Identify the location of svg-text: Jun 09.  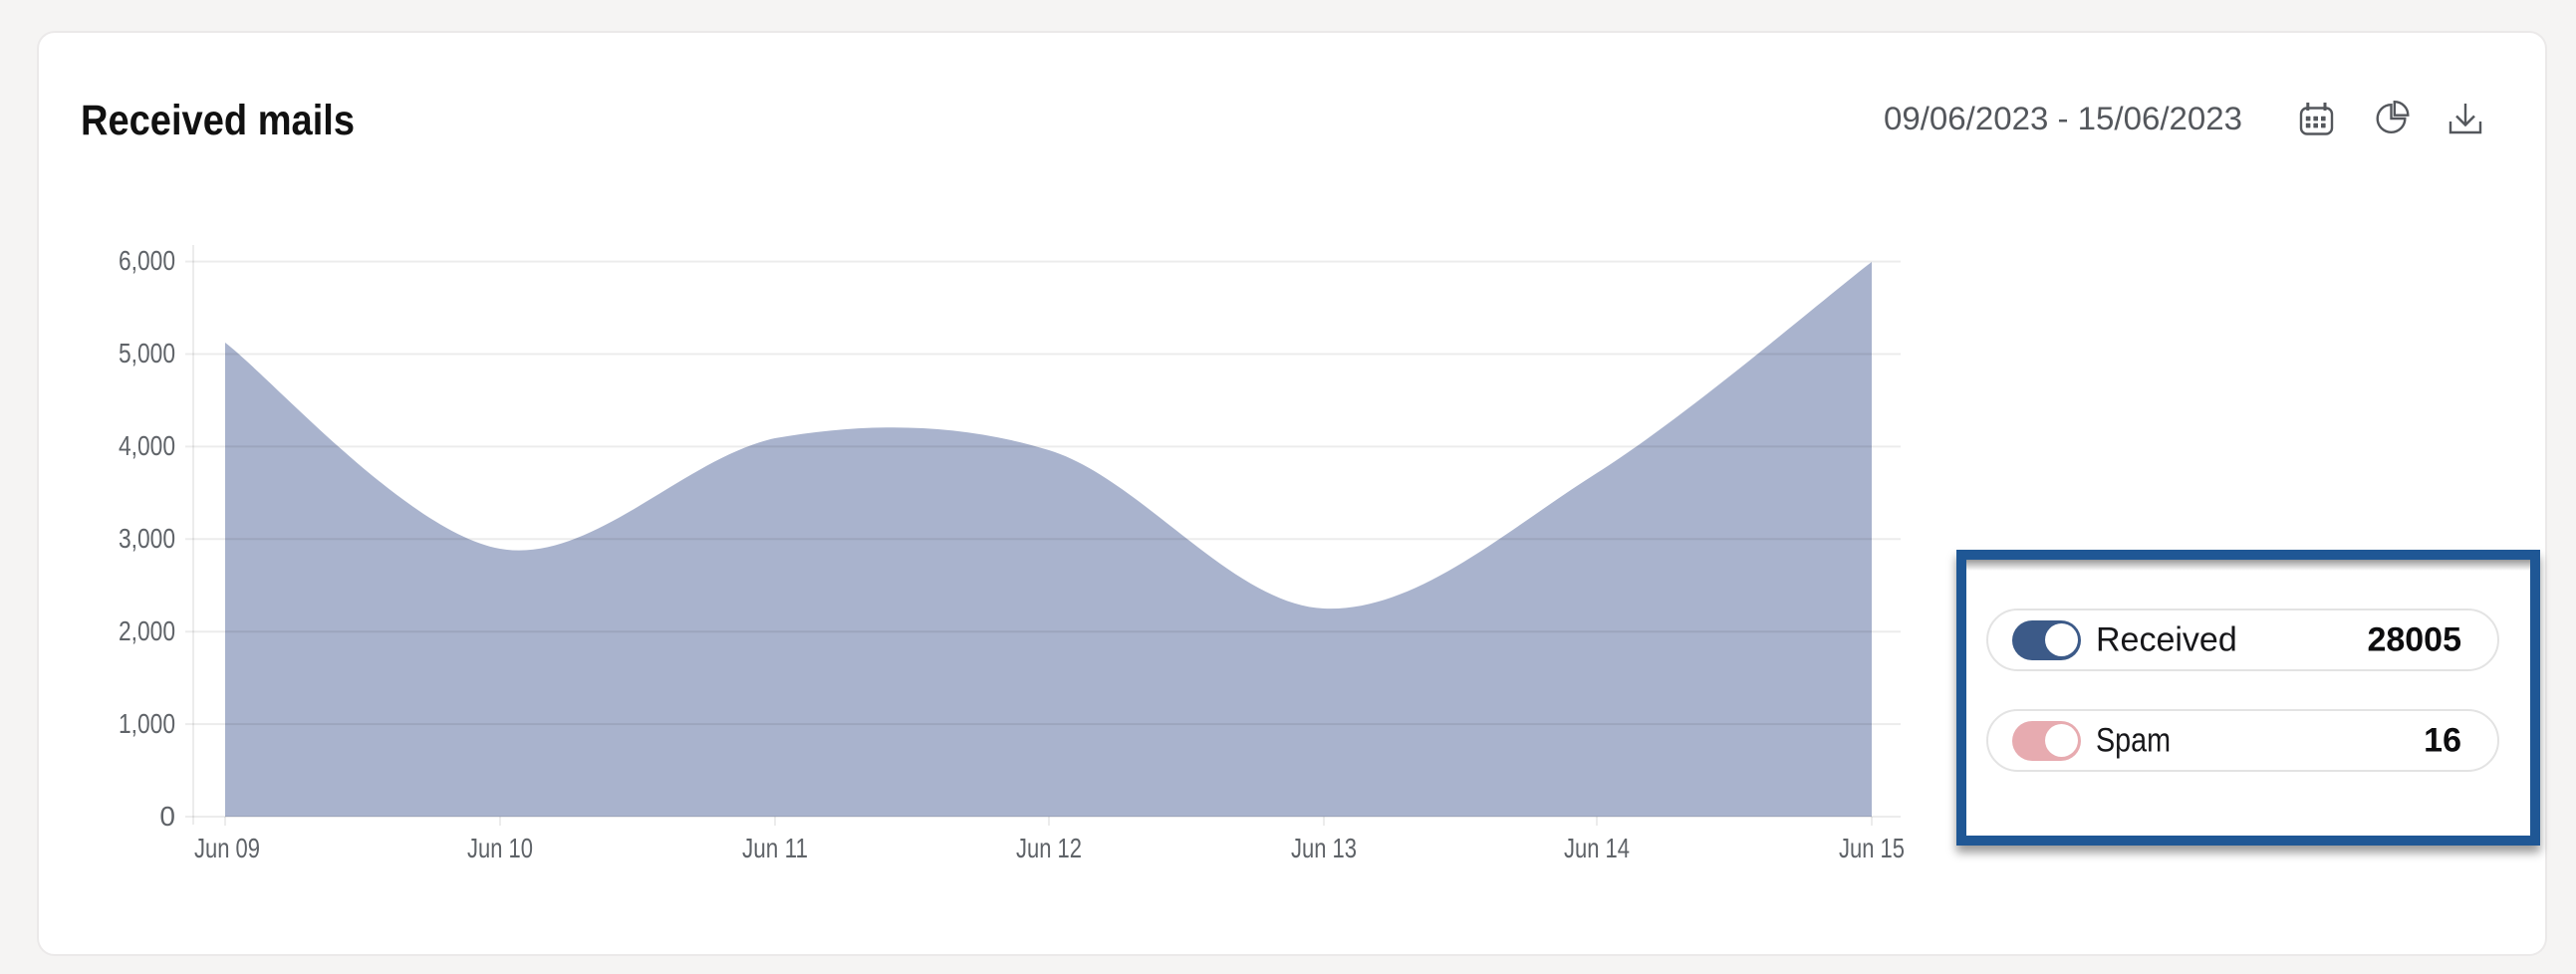
(227, 848).